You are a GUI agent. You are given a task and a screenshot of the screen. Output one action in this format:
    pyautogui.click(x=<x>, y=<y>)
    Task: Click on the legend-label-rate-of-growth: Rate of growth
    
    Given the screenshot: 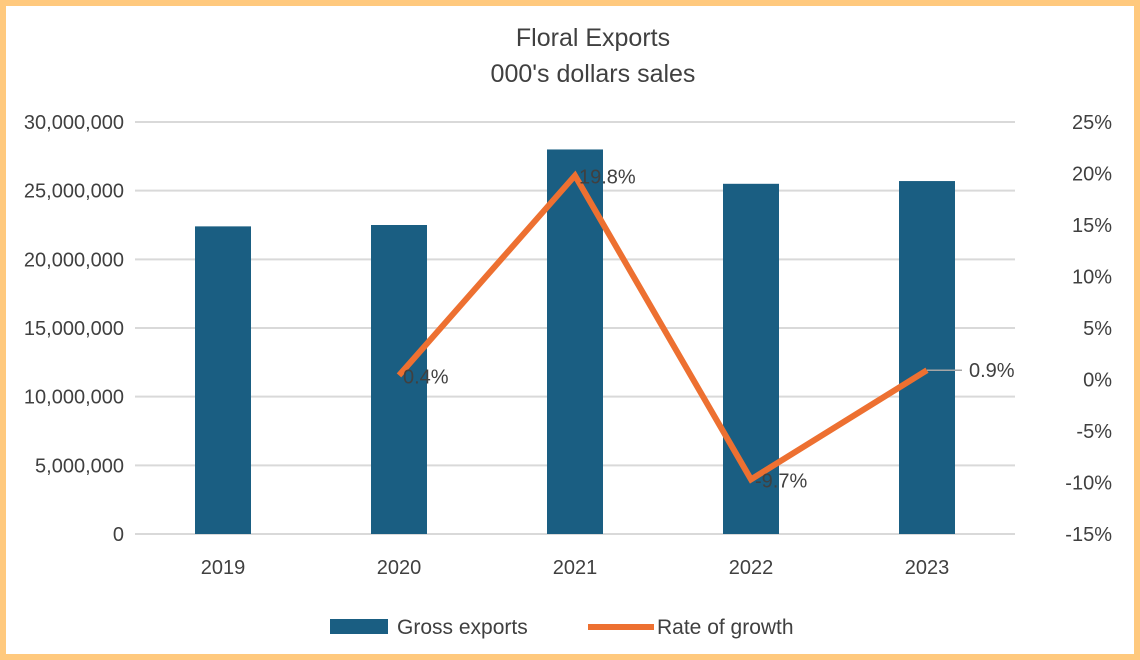 What is the action you would take?
    pyautogui.click(x=725, y=627)
    